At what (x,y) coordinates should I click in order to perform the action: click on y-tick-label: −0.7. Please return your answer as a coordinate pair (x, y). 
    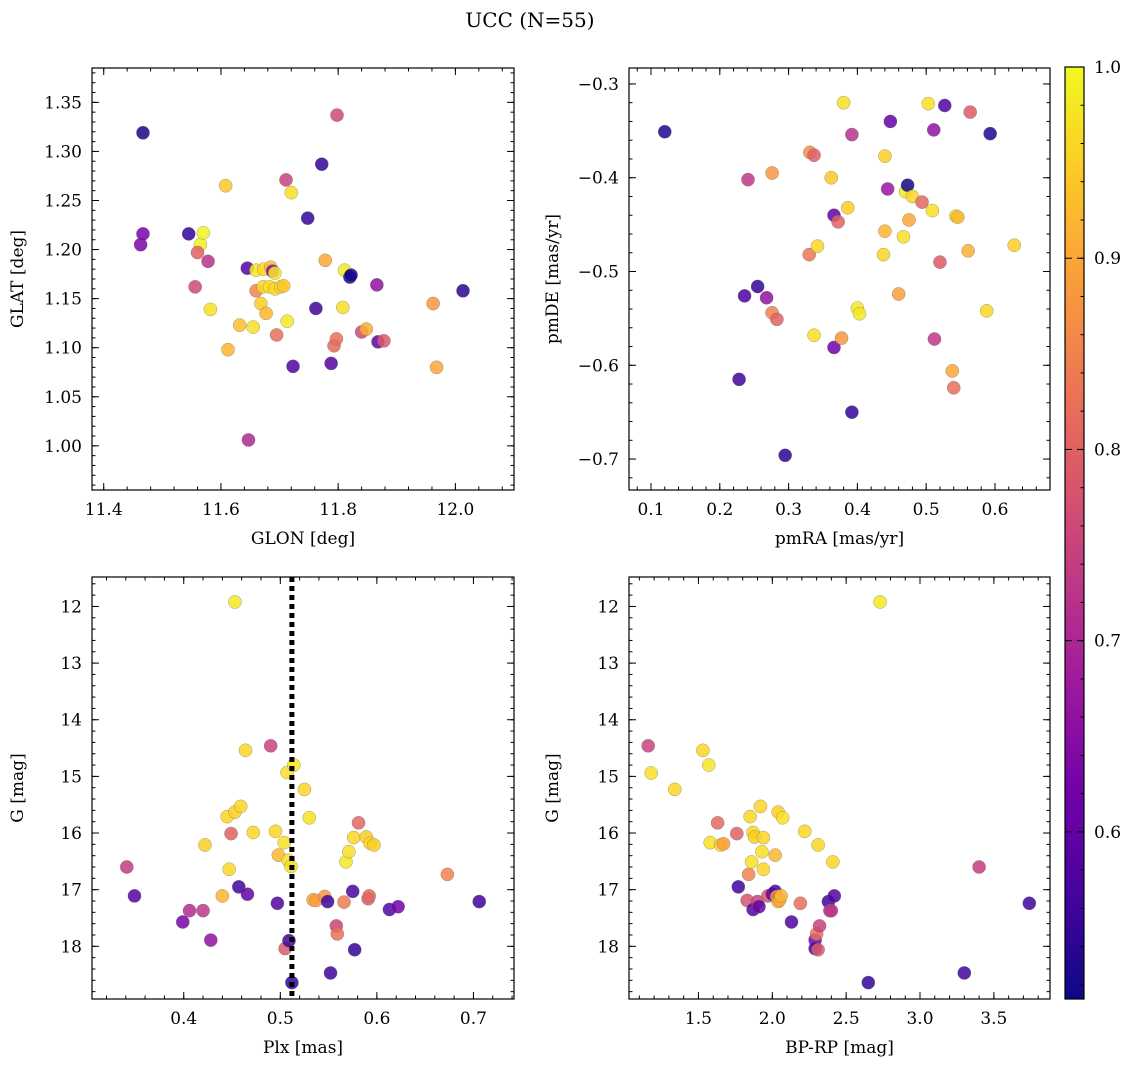
    Looking at the image, I should click on (598, 460).